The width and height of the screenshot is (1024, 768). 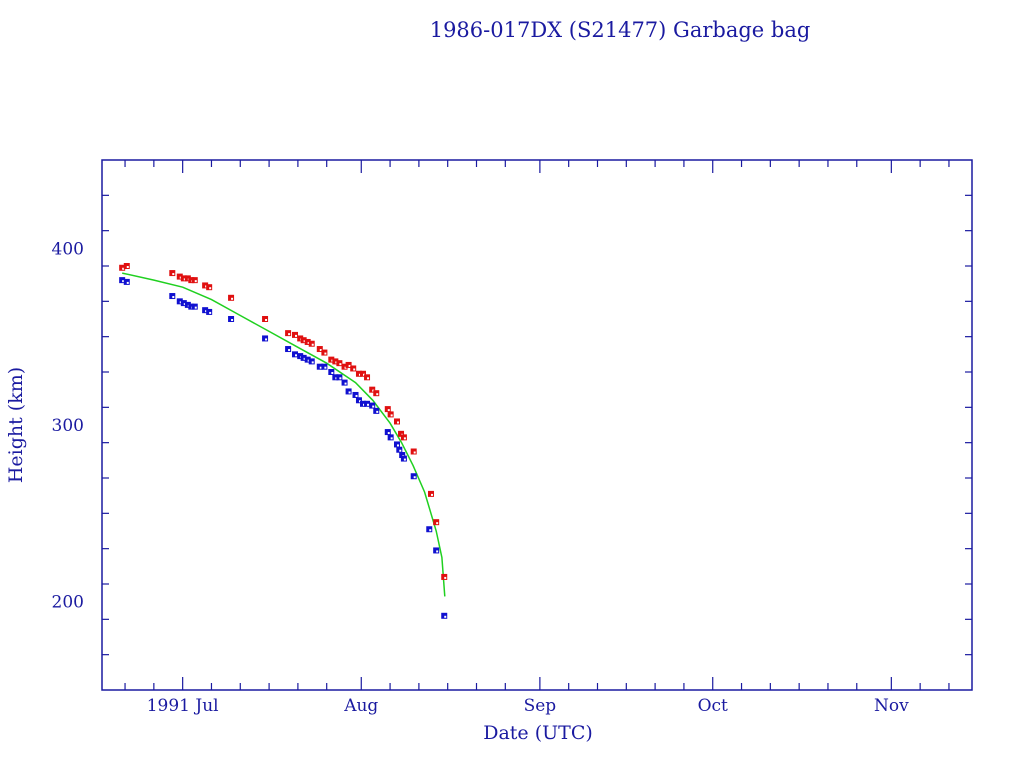 What do you see at coordinates (183, 706) in the screenshot?
I see `x-tick-label: 1991 Jul` at bounding box center [183, 706].